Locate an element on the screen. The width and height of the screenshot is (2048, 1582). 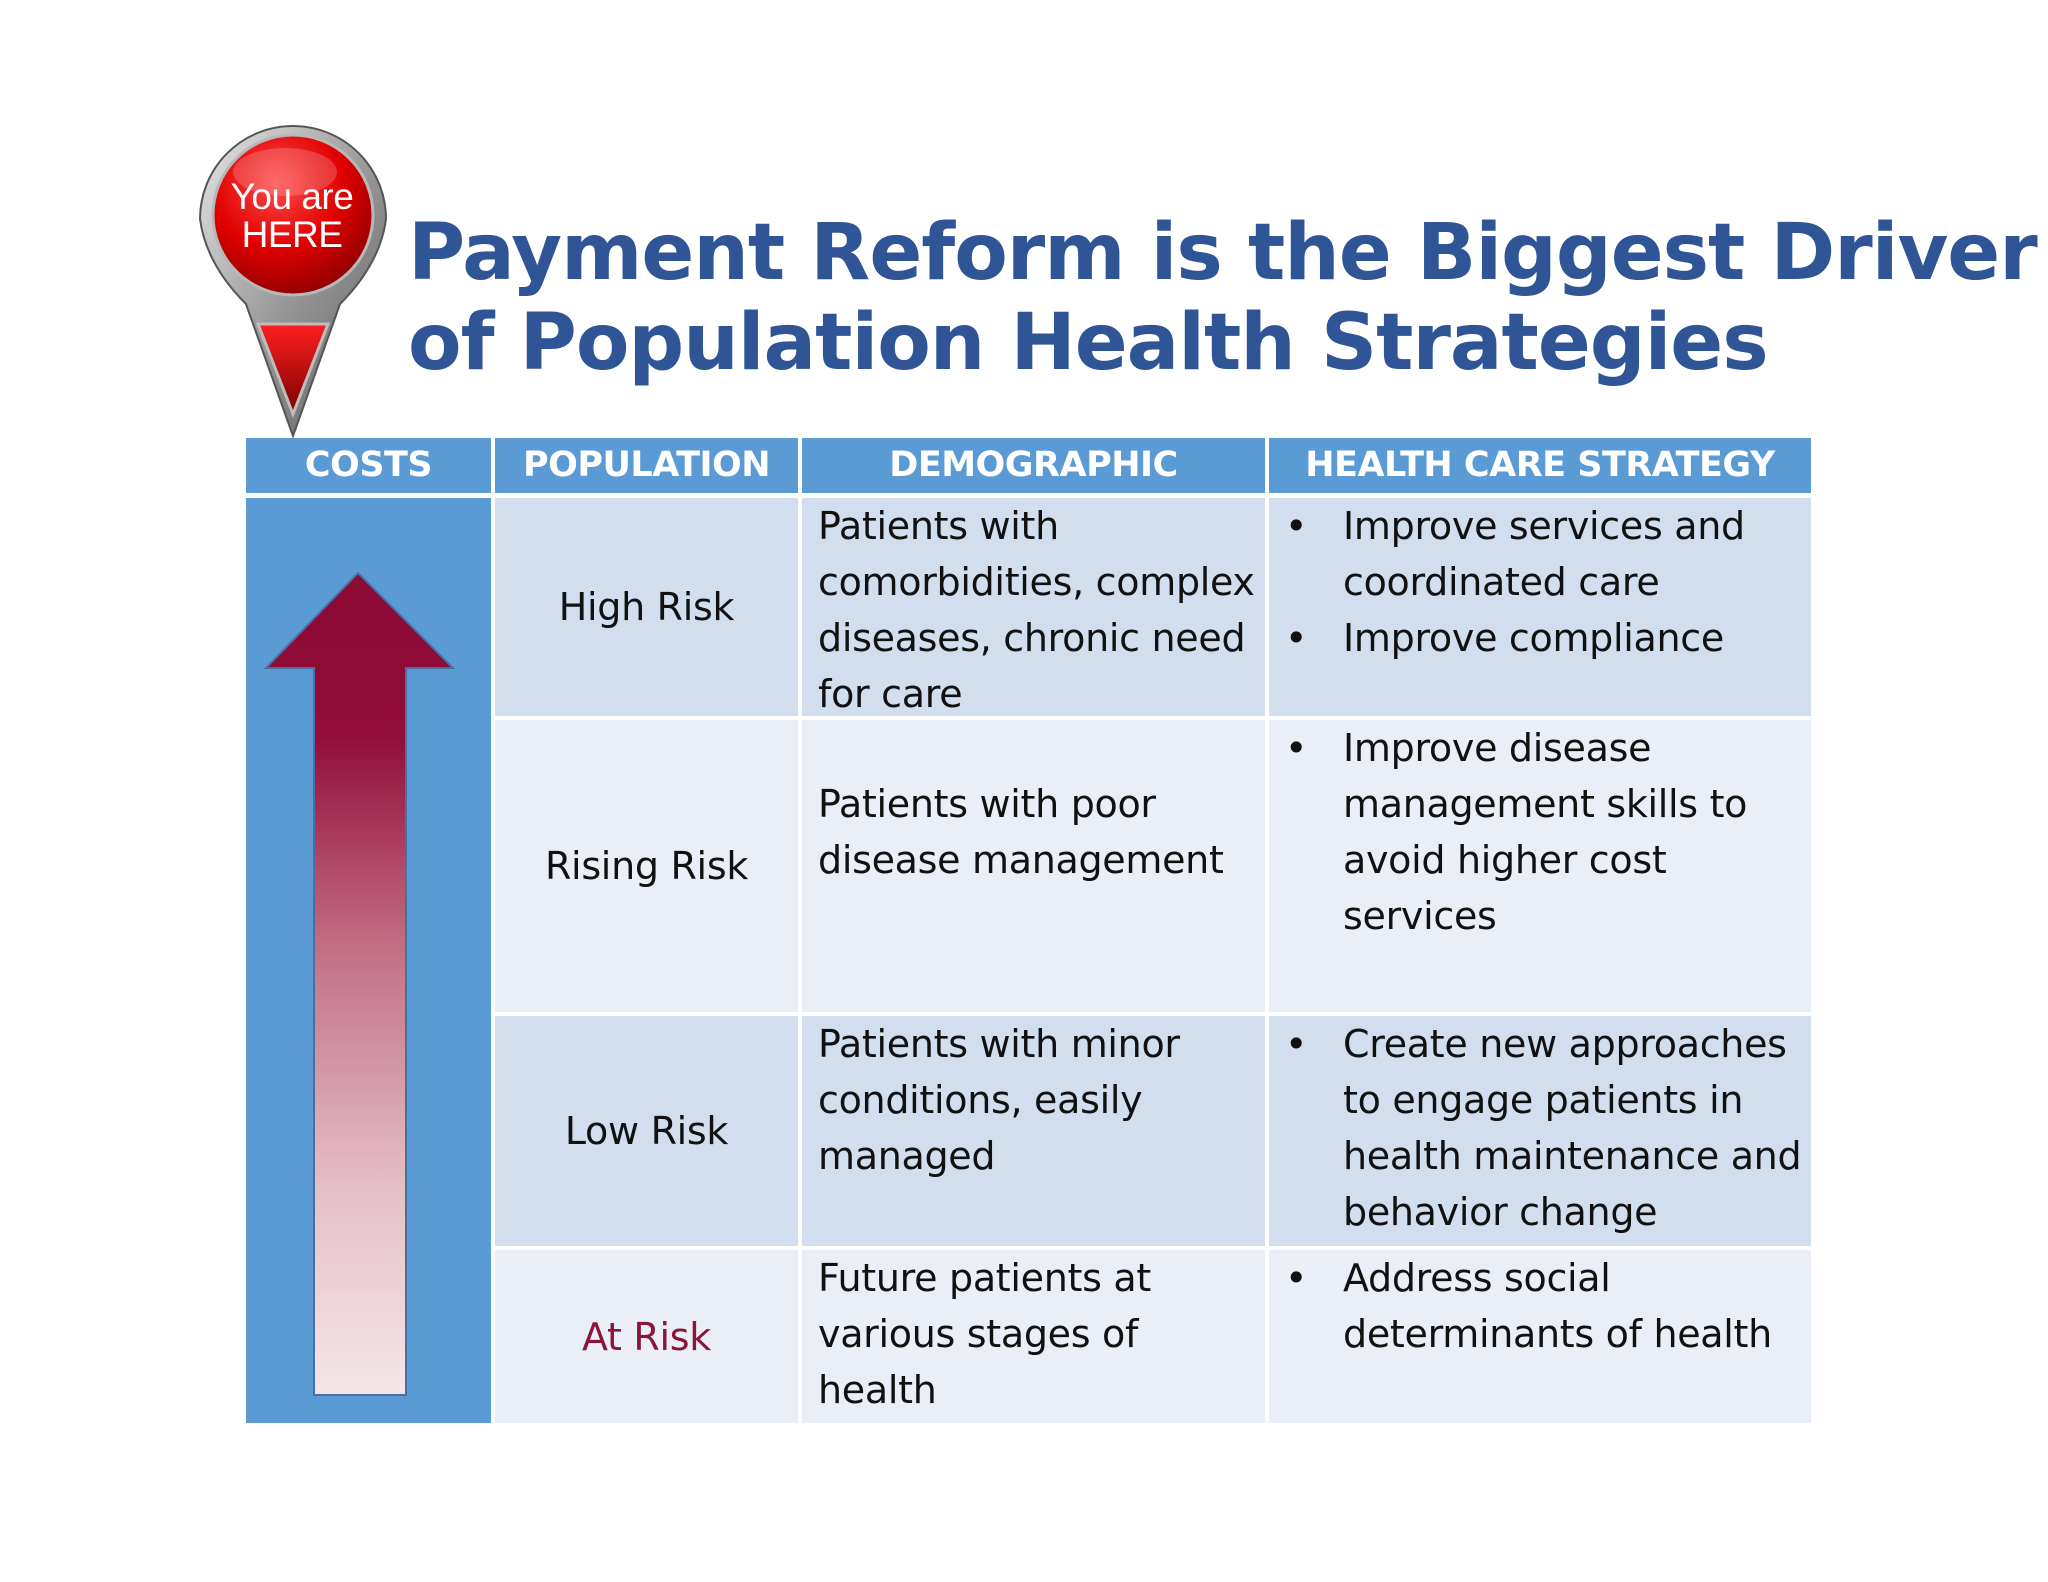
strategy-item: Improve services and coordinated care is located at coordinates (1548, 554).